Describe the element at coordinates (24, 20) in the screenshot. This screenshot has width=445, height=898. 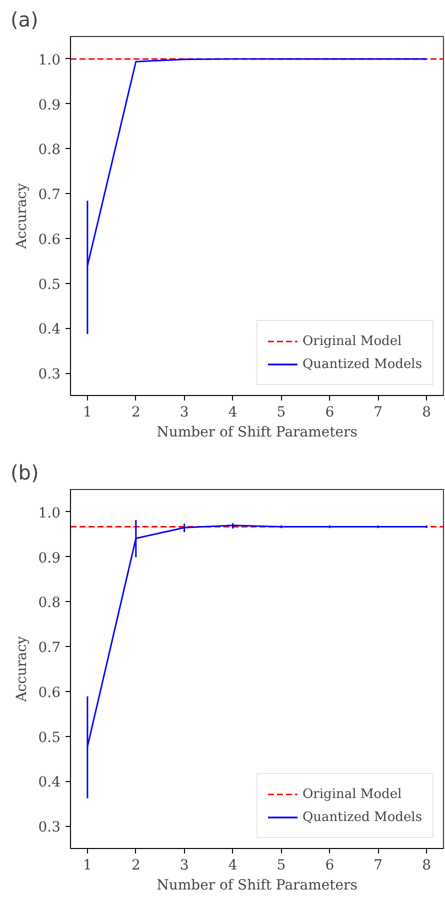
I see `chart-title: (a)` at that location.